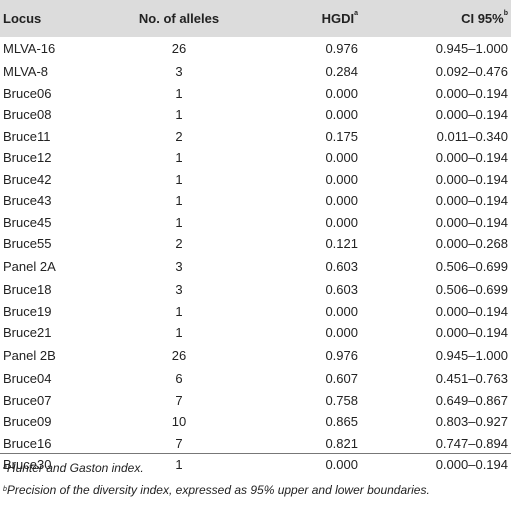  Describe the element at coordinates (22, 18) in the screenshot. I see `header-locus: Locus` at that location.